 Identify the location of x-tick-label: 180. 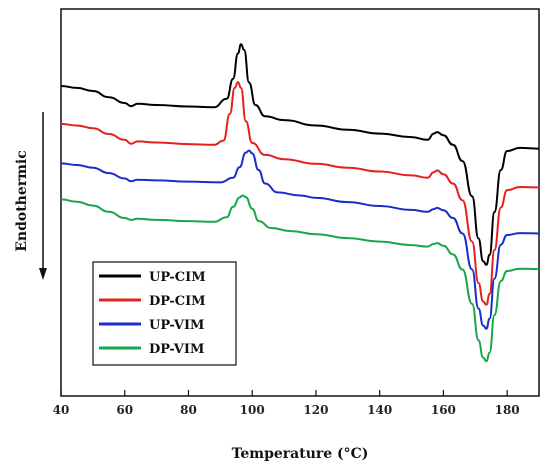
(507, 410).